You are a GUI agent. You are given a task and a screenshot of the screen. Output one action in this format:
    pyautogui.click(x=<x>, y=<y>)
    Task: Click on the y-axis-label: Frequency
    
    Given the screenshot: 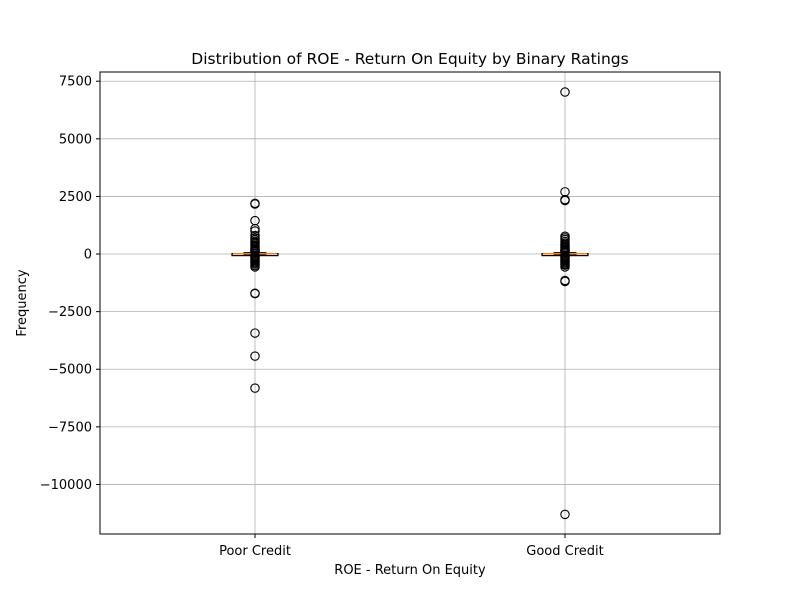 What is the action you would take?
    pyautogui.click(x=22, y=302)
    